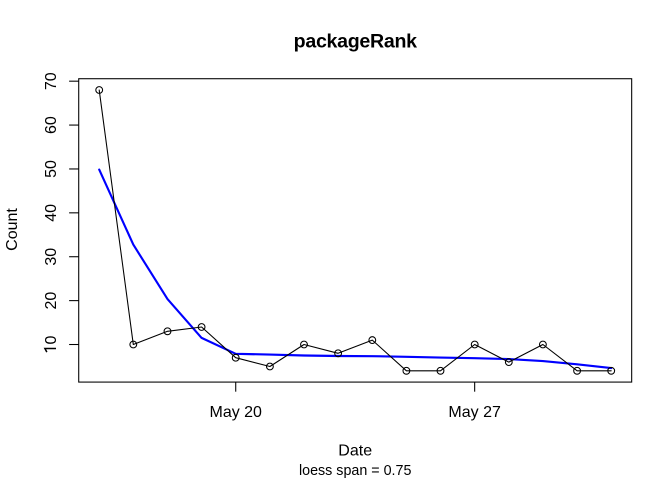  Describe the element at coordinates (474, 412) in the screenshot. I see `svg-text: May 27` at that location.